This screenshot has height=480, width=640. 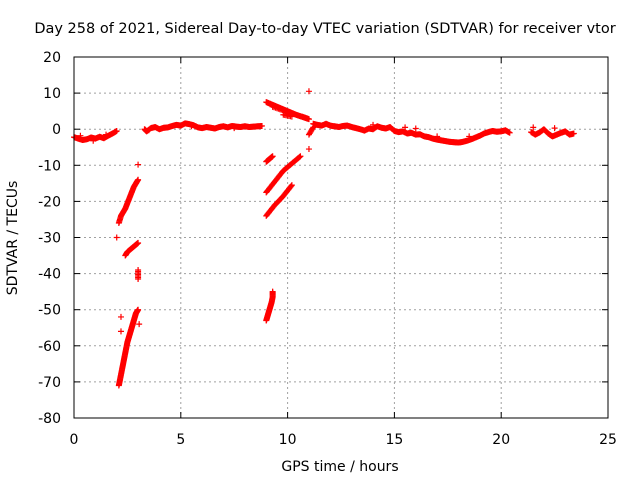 I want to click on y-tick-label: 10, so click(x=52, y=94).